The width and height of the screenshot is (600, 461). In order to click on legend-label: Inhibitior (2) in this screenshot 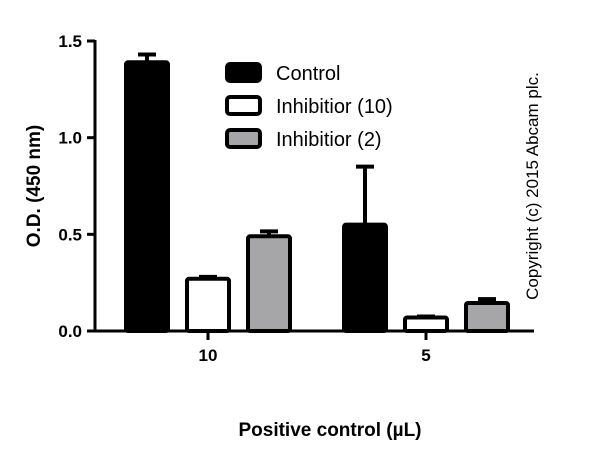, I will do `click(329, 140)`.